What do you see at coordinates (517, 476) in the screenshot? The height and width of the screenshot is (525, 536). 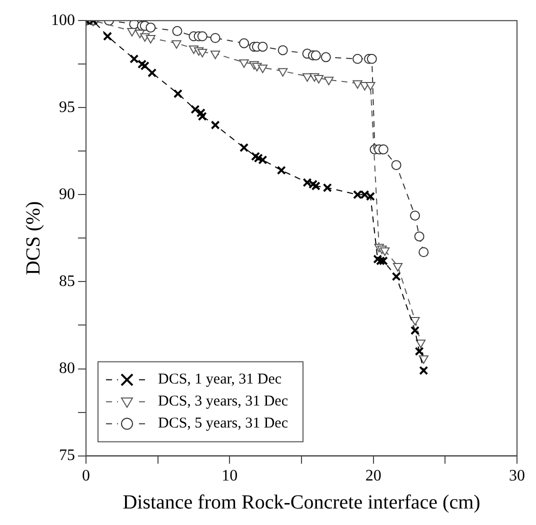 I see `x-tick-label: 30` at bounding box center [517, 476].